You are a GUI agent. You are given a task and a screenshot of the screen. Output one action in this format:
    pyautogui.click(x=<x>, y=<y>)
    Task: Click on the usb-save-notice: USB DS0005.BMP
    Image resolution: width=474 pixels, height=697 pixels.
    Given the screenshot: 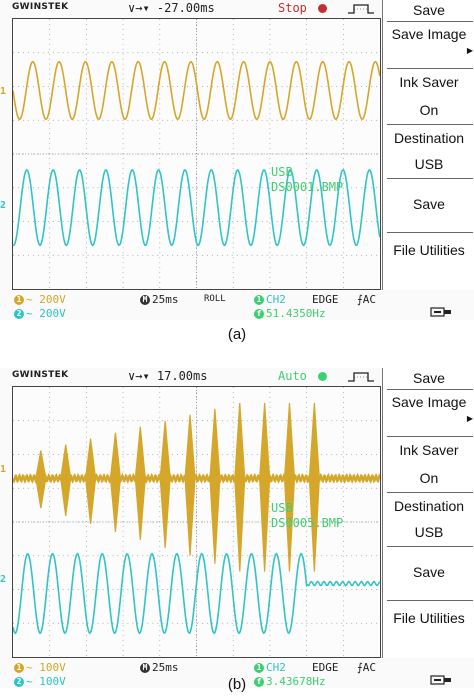 What is the action you would take?
    pyautogui.click(x=307, y=516)
    